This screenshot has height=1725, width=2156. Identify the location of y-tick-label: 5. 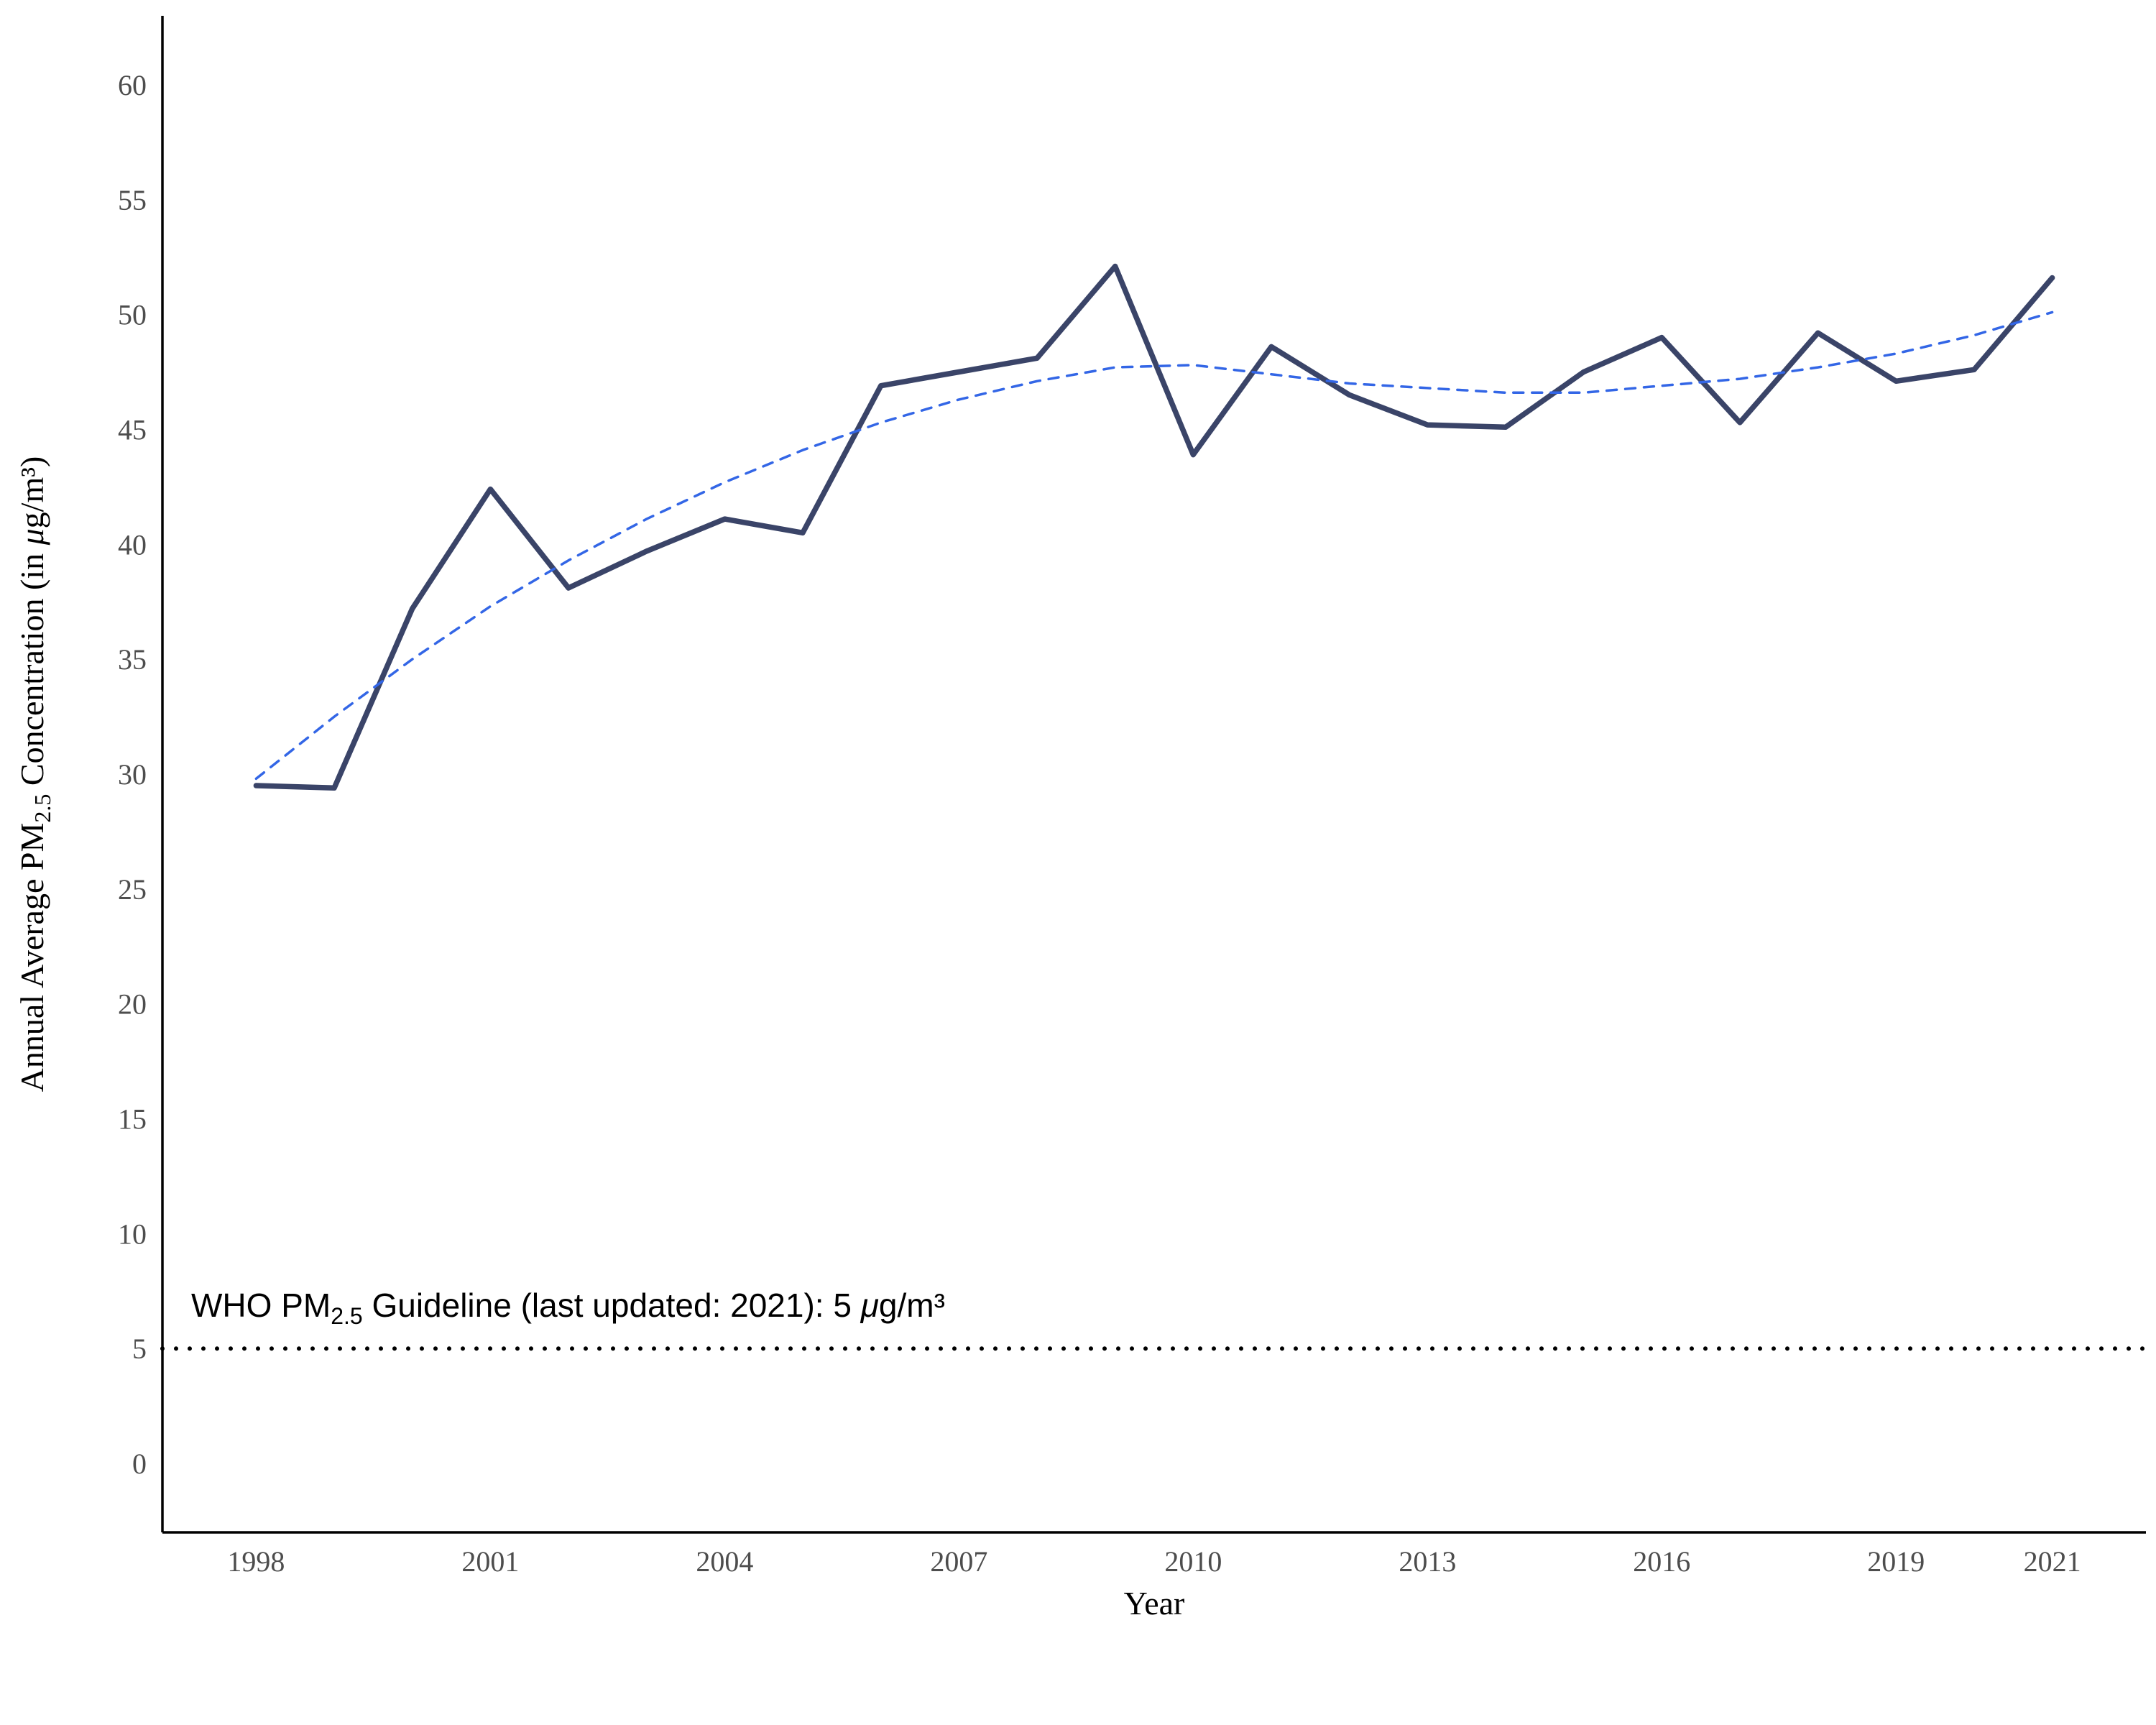
(139, 1349).